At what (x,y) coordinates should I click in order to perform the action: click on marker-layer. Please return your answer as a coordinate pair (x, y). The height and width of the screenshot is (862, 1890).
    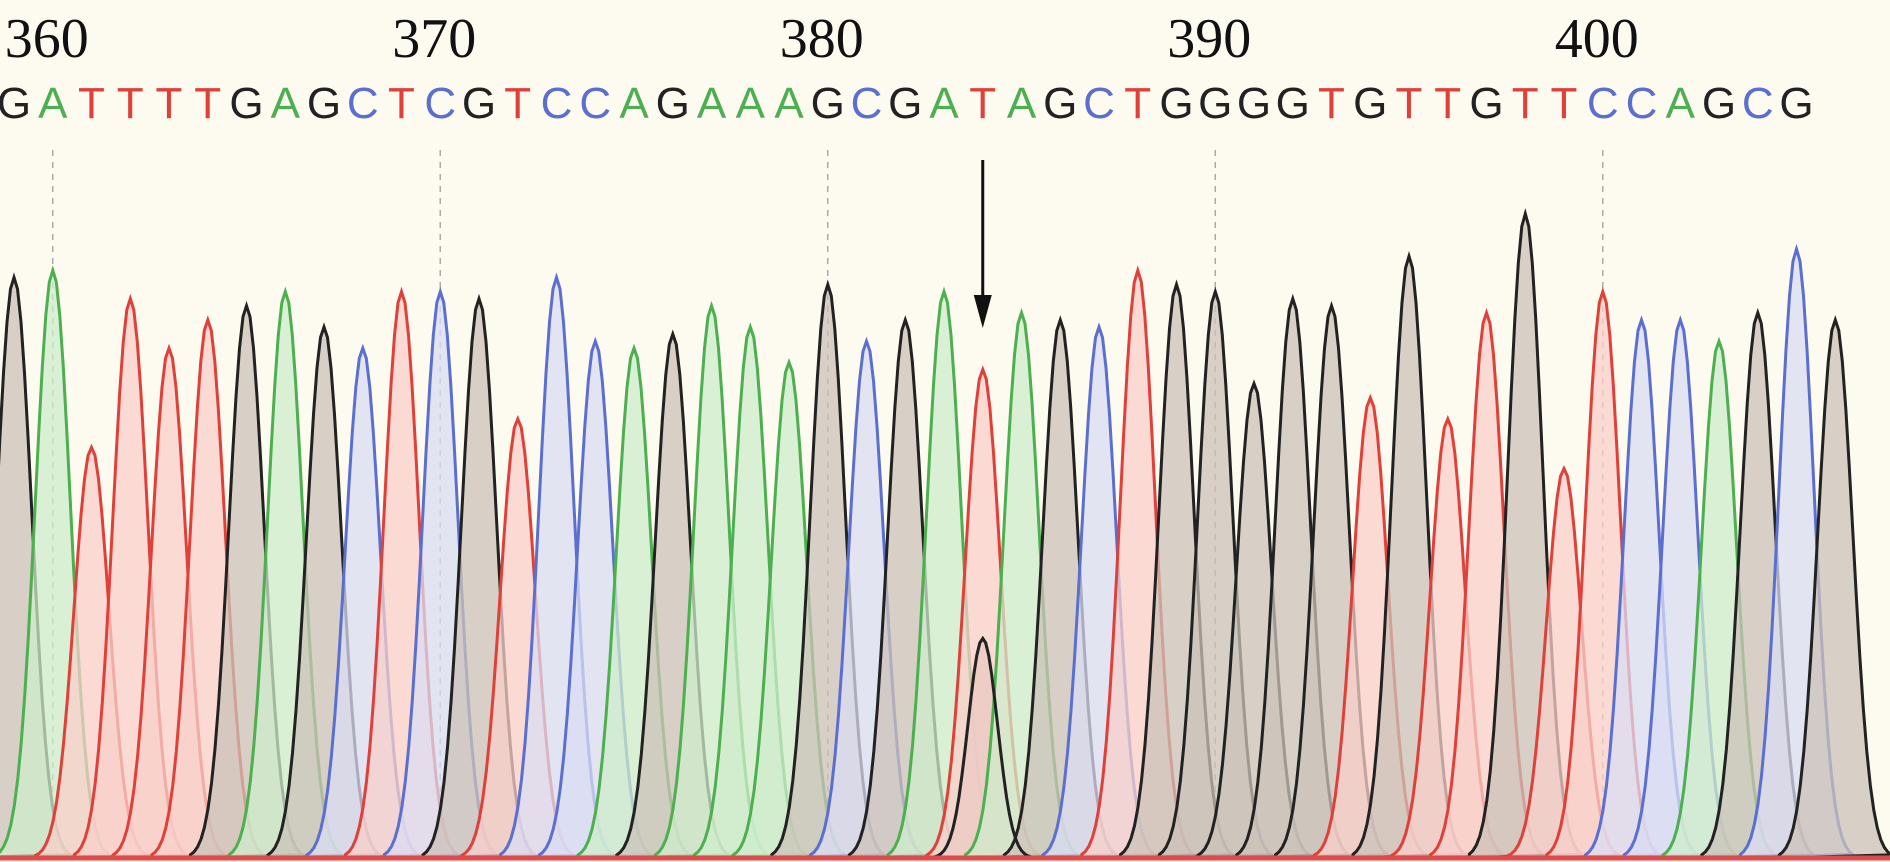
    Looking at the image, I should click on (982, 244).